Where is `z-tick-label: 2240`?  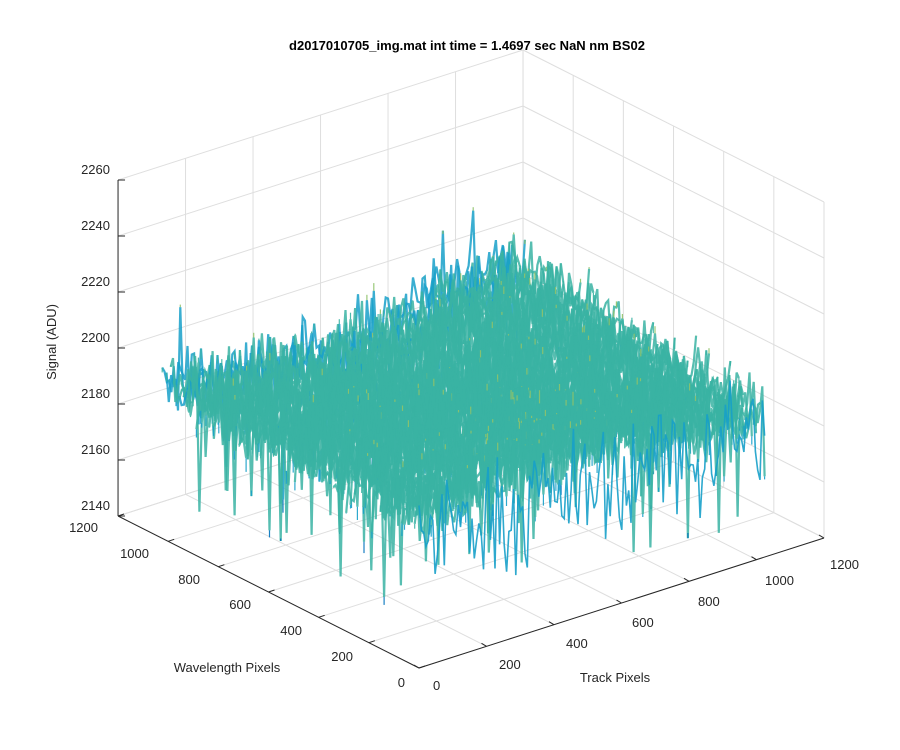 z-tick-label: 2240 is located at coordinates (95, 225).